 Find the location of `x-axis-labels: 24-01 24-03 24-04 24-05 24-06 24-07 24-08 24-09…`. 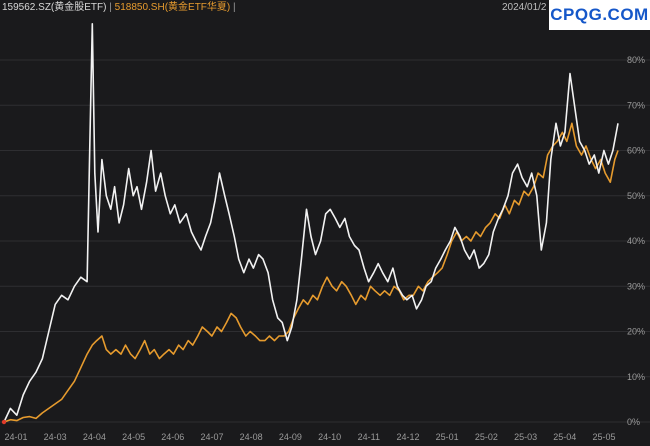

x-axis-labels: 24-01 24-03 24-04 24-05 24-06 24-07 24-08 24-09… is located at coordinates (309, 437).